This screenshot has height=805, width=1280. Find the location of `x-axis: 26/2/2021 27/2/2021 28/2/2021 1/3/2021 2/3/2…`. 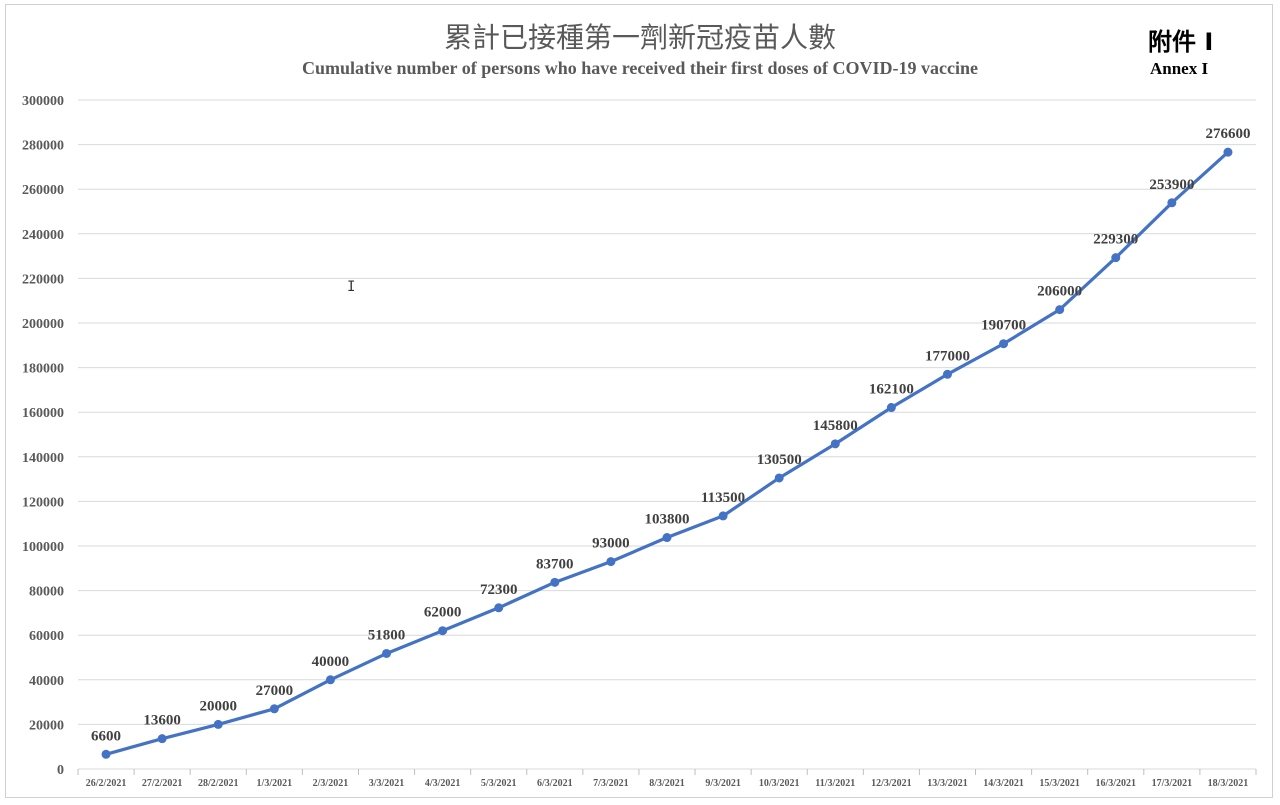

x-axis: 26/2/2021 27/2/2021 28/2/2021 1/3/2021 2/3/2… is located at coordinates (667, 779).